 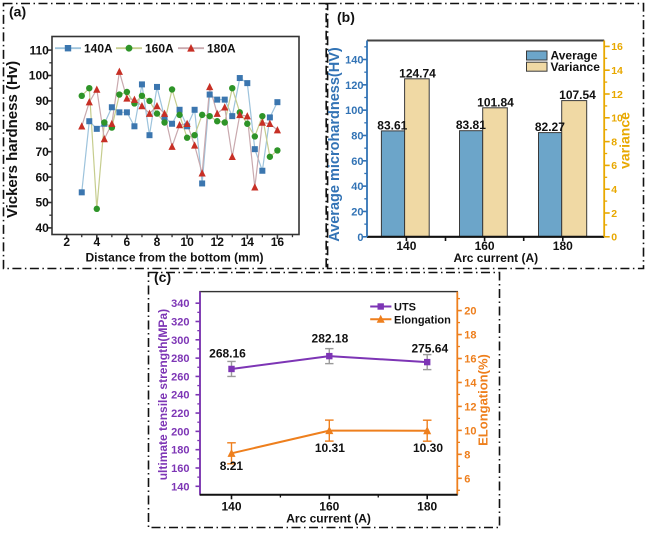 I want to click on svg-text: 10.30, so click(x=428, y=448).